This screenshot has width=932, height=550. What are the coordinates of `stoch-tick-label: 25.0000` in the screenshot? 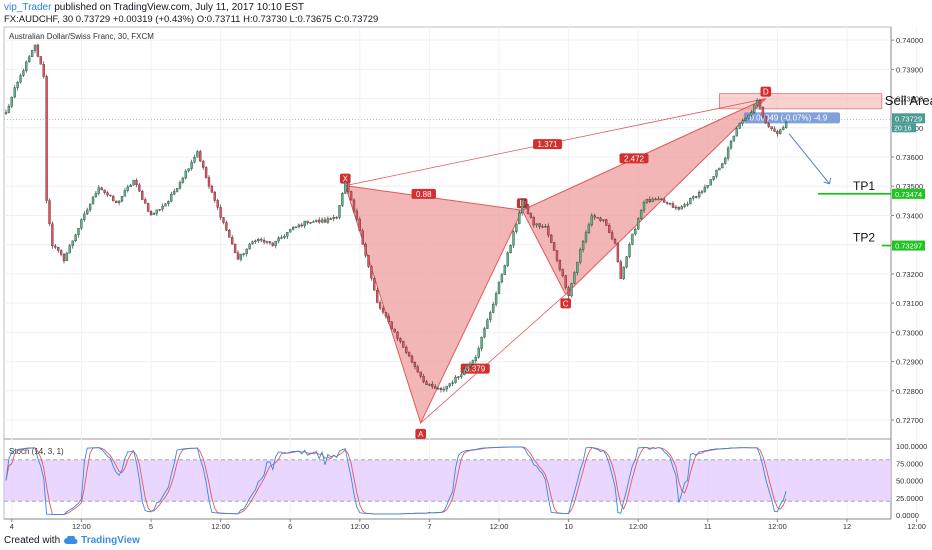 It's located at (909, 498).